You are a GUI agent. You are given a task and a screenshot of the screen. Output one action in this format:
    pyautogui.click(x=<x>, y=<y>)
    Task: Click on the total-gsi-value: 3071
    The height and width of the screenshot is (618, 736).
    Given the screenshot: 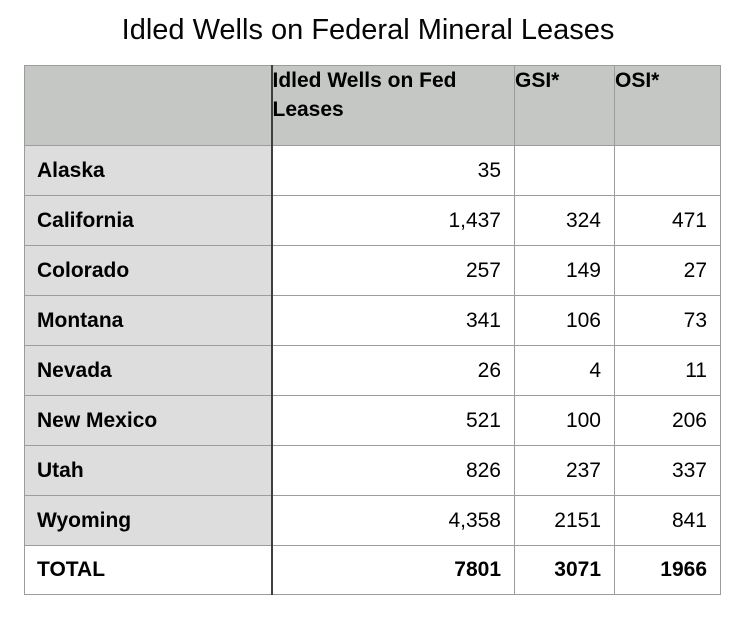 What is the action you would take?
    pyautogui.click(x=564, y=570)
    